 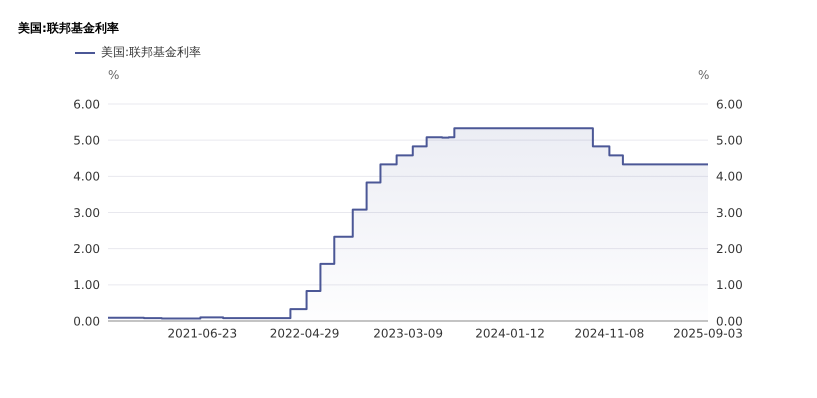 What do you see at coordinates (86, 321) in the screenshot?
I see `y-tick-label: 0.00` at bounding box center [86, 321].